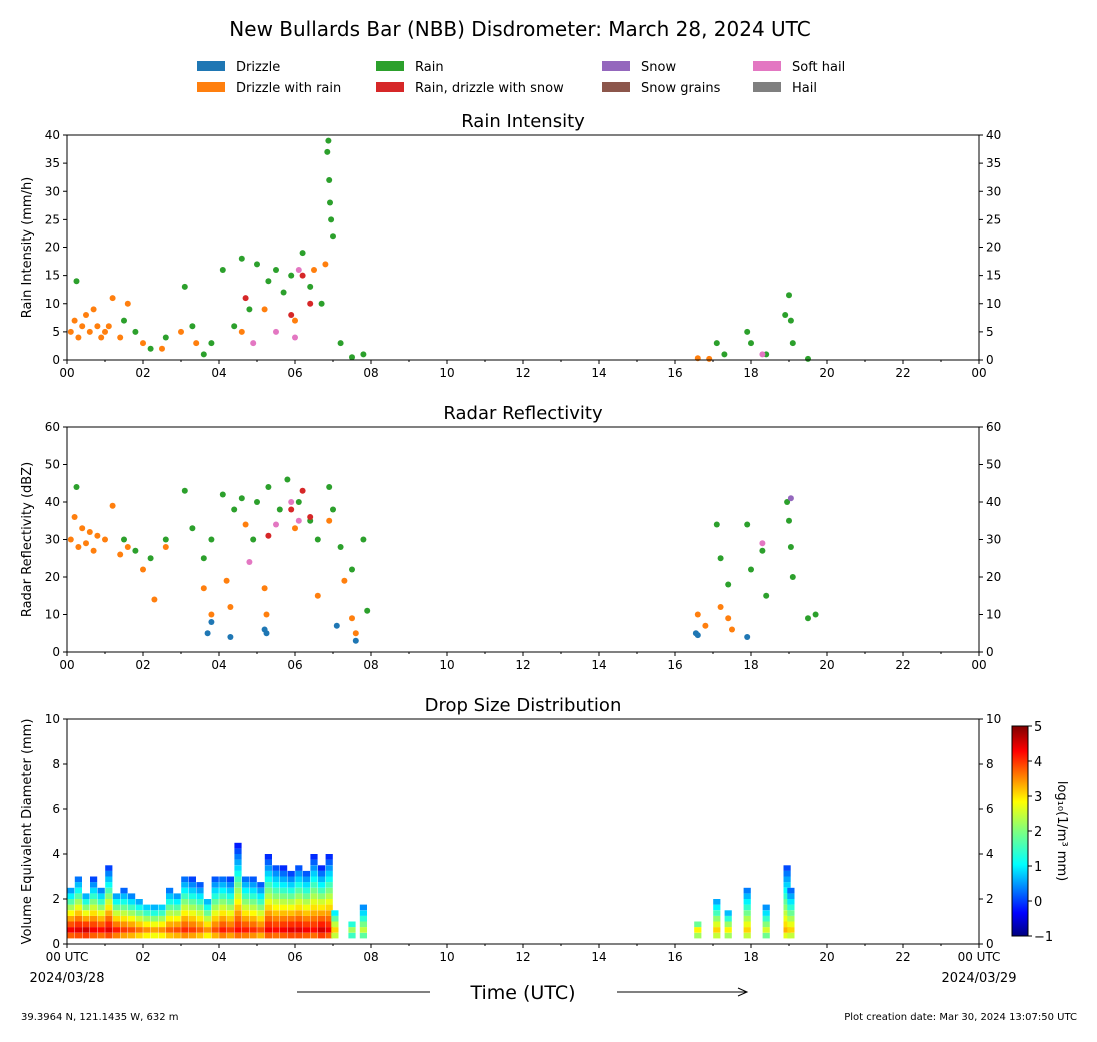 Image resolution: width=1097 pixels, height=1042 pixels. I want to click on x-tick-label: 18, so click(750, 373).